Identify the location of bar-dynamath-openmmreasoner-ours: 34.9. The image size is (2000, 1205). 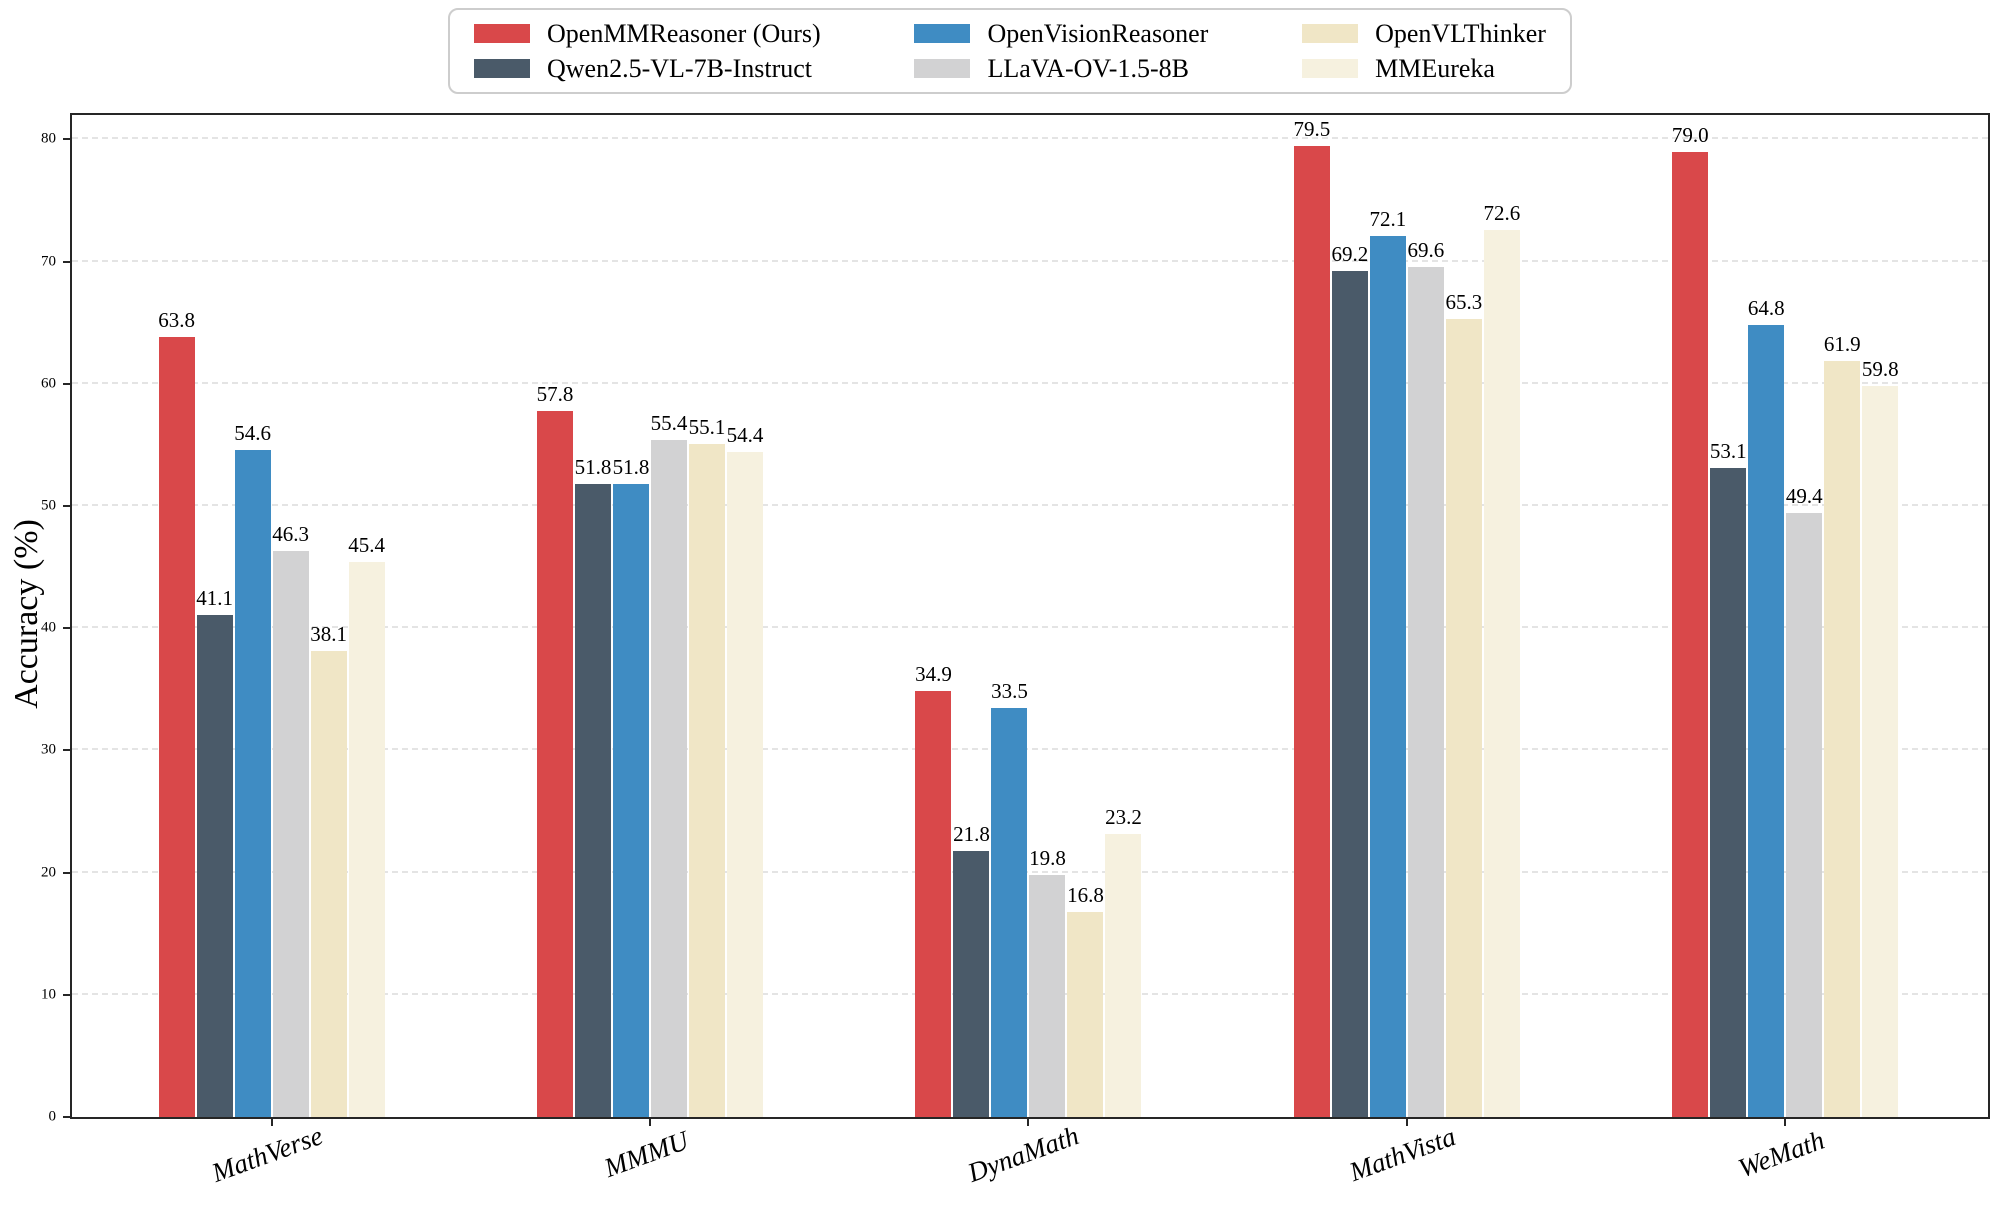
(933, 890).